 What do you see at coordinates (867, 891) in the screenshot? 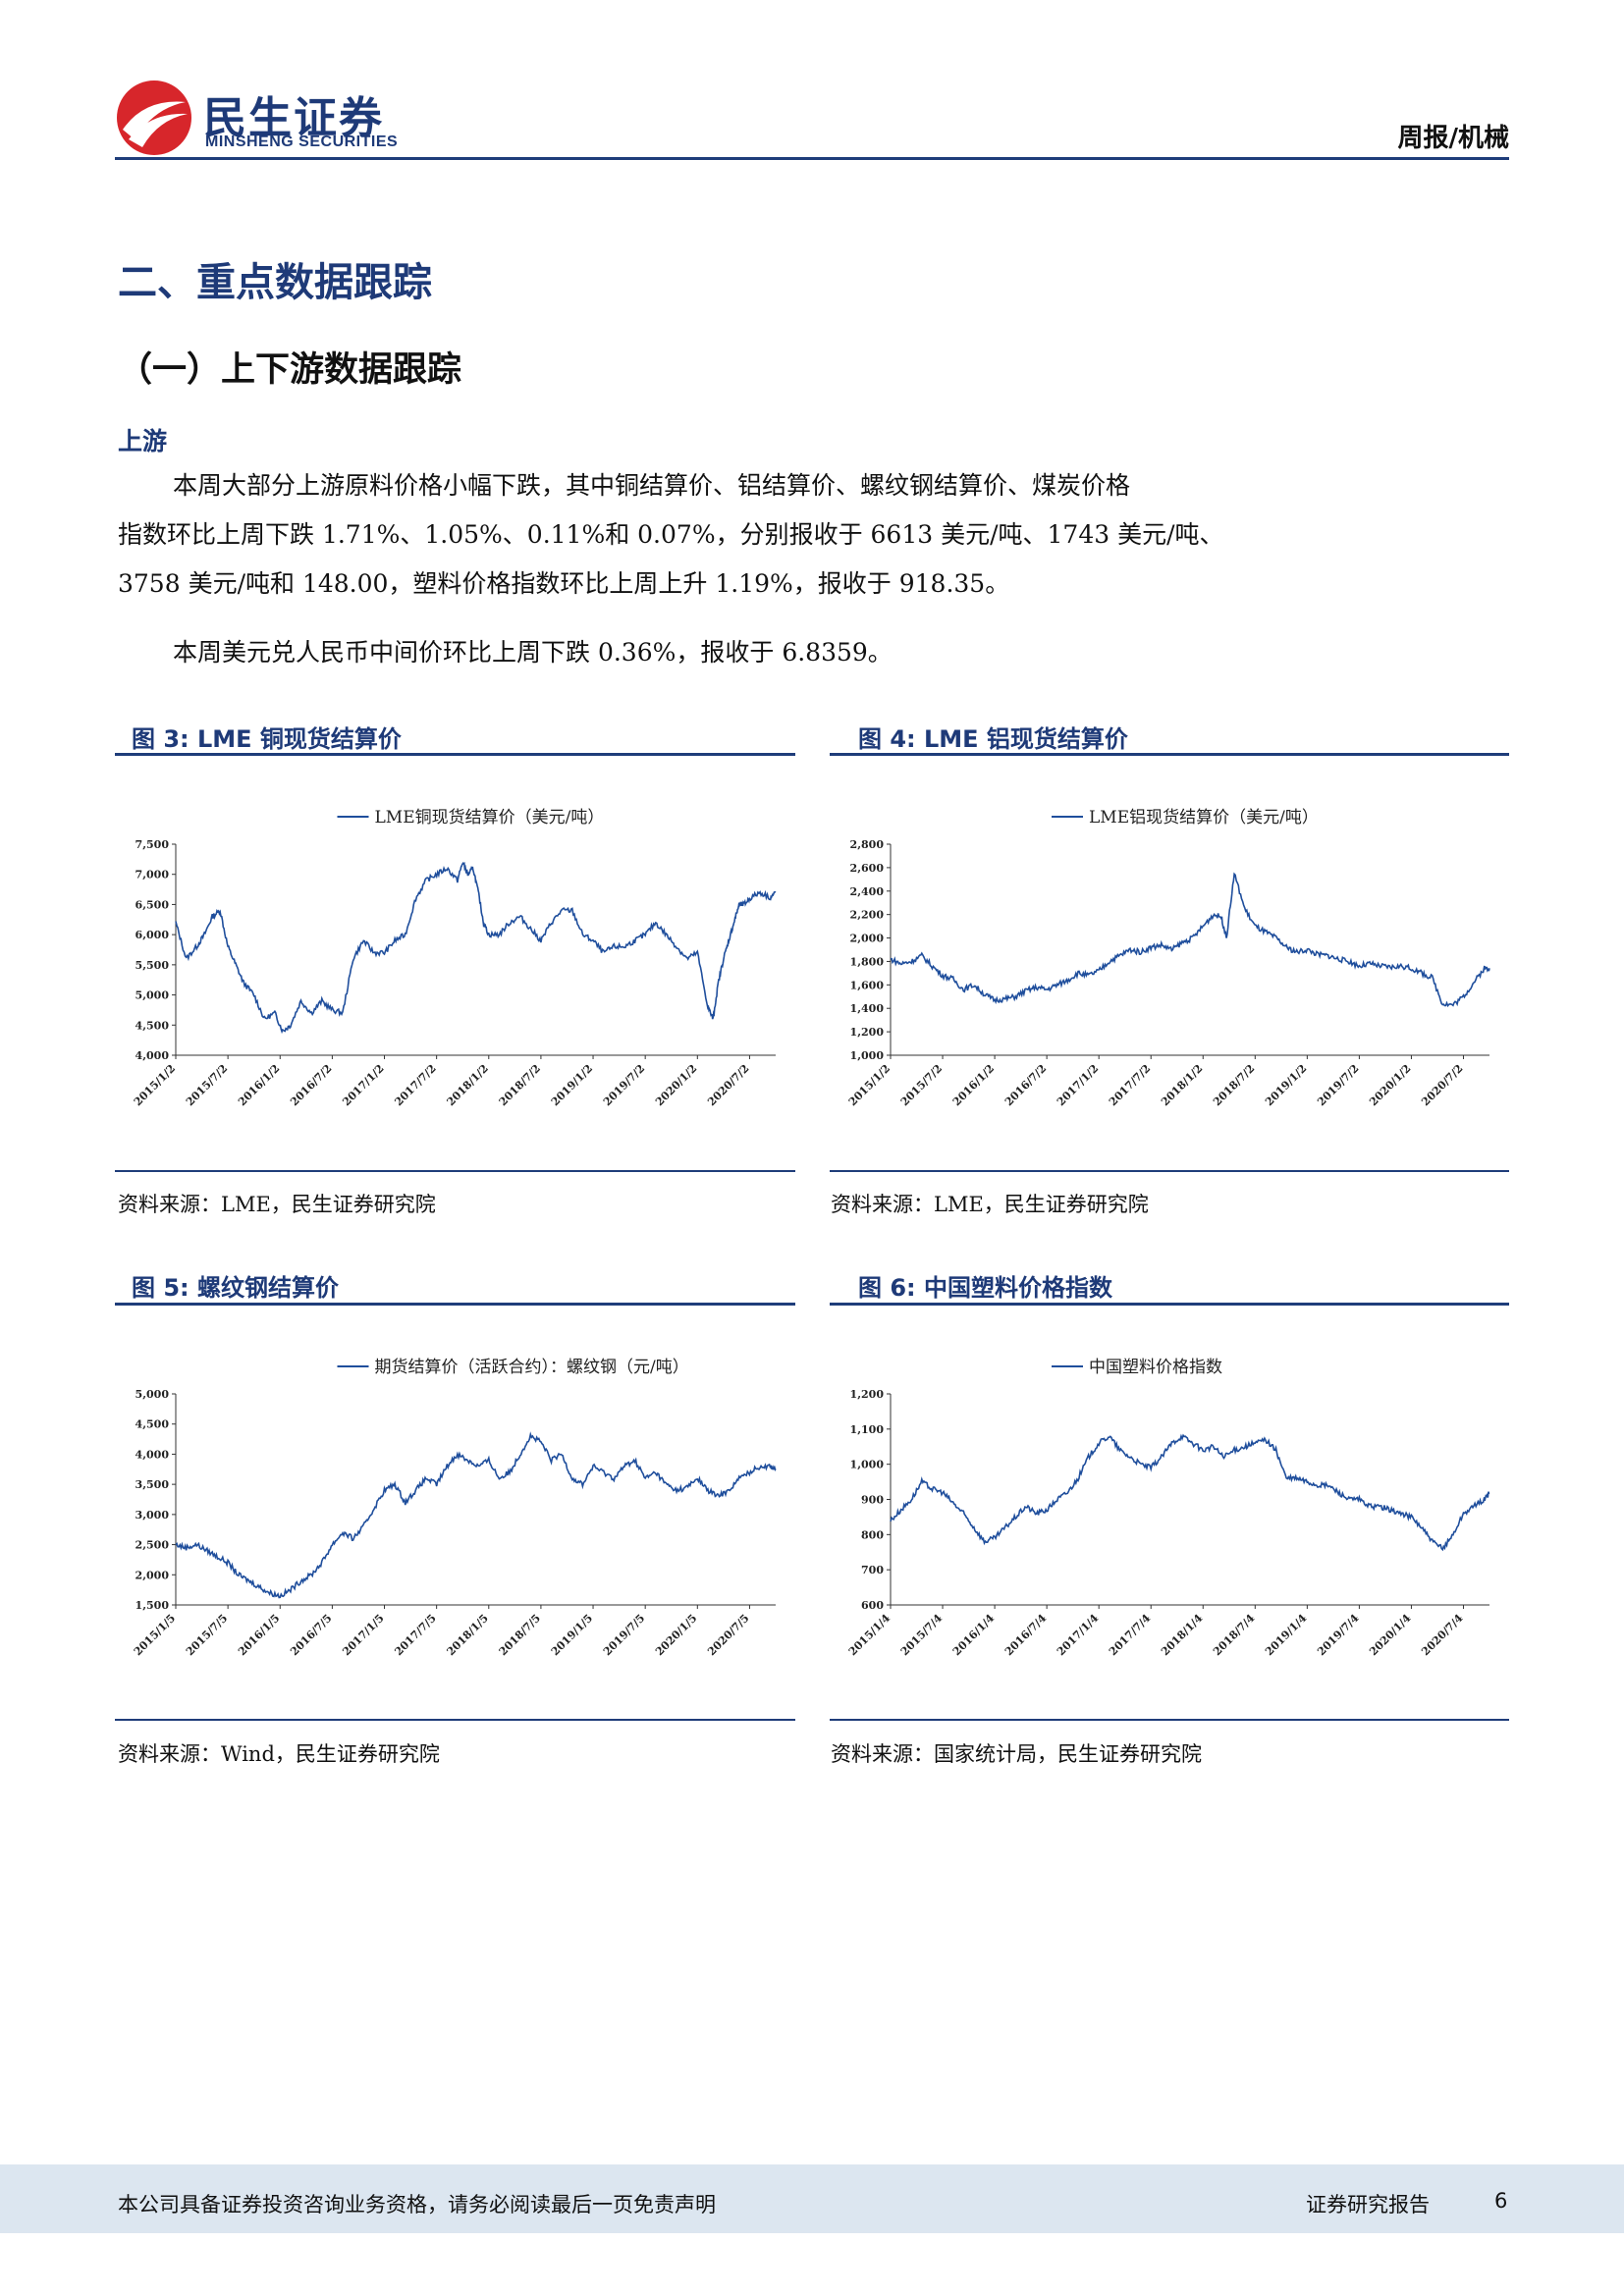
I see `y-tick-label: 2,400` at bounding box center [867, 891].